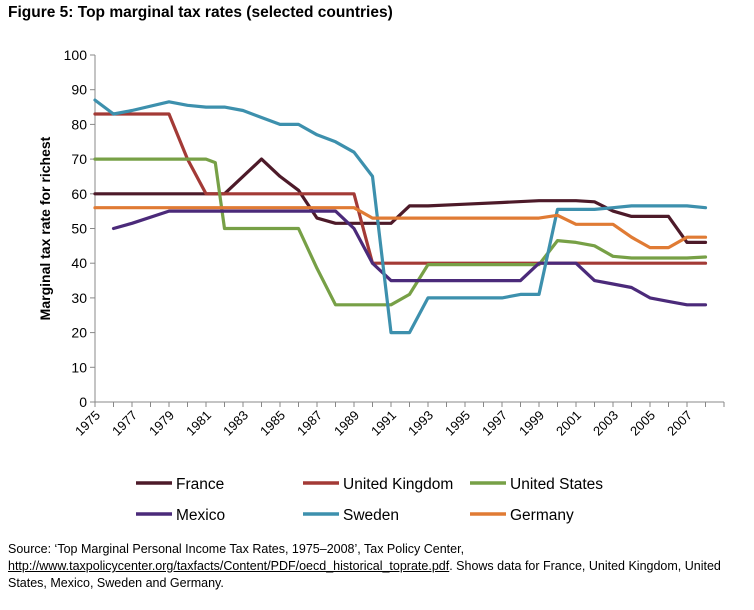 Image resolution: width=754 pixels, height=610 pixels. I want to click on x-tick-label: 1979, so click(161, 423).